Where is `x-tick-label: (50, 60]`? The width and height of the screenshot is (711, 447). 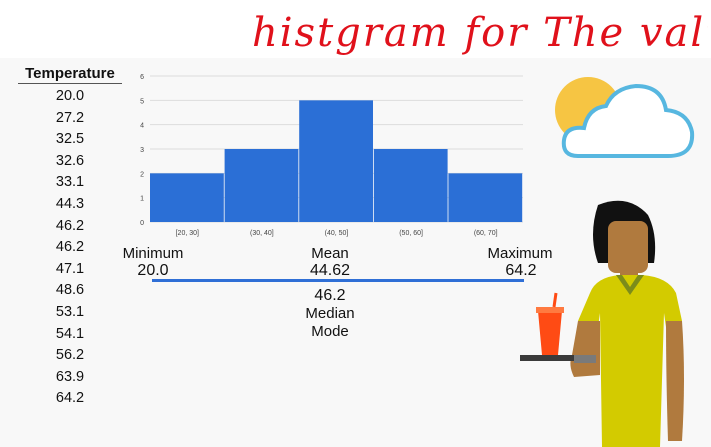
x-tick-label: (50, 60] is located at coordinates (411, 233).